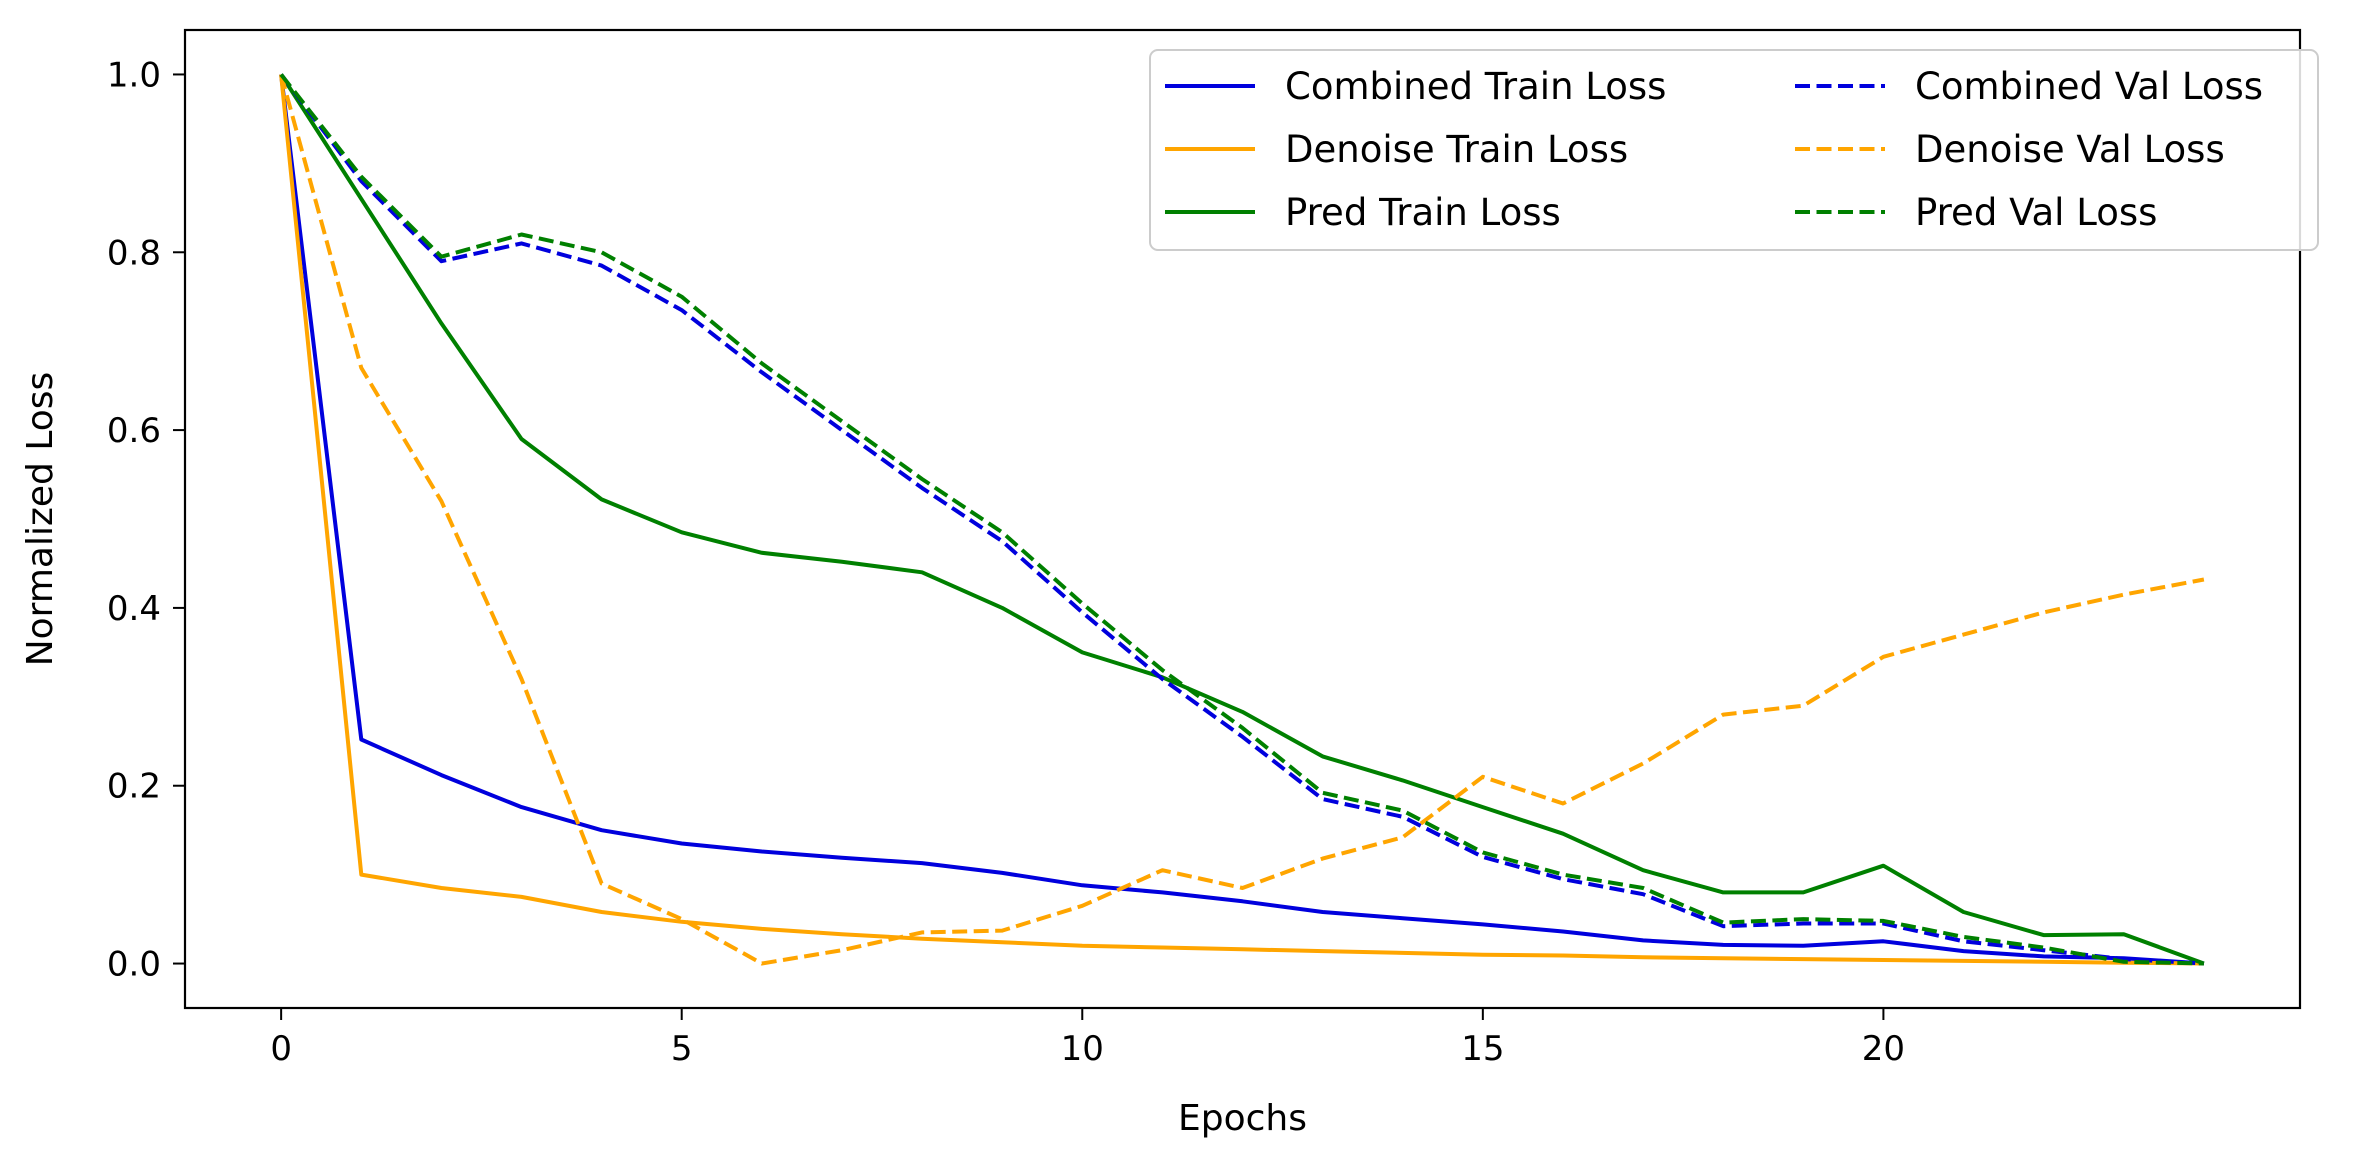 Image resolution: width=2370 pixels, height=1170 pixels. I want to click on x-tick-label: 15, so click(1482, 1049).